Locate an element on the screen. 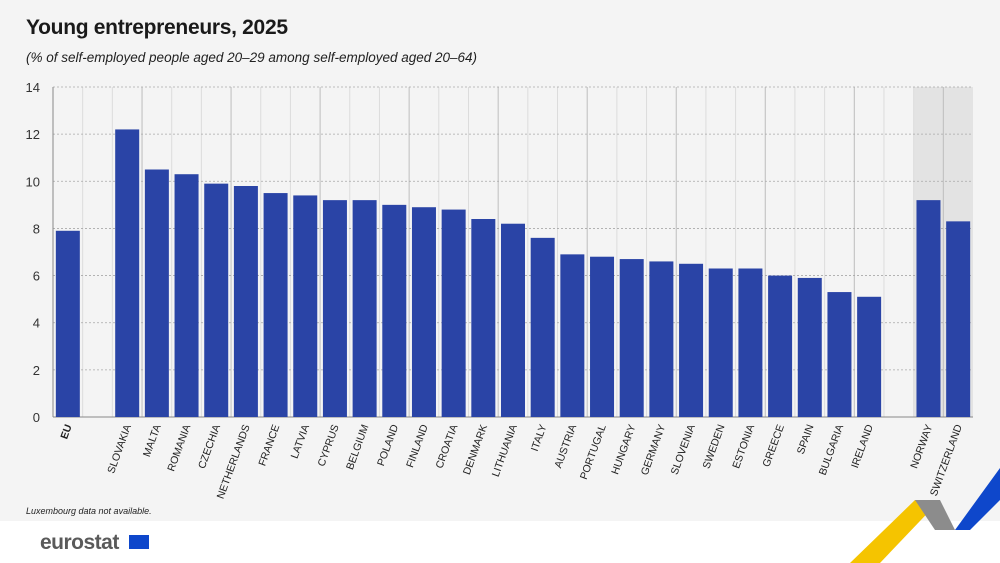 The height and width of the screenshot is (563, 1000). bar-greece is located at coordinates (780, 346).